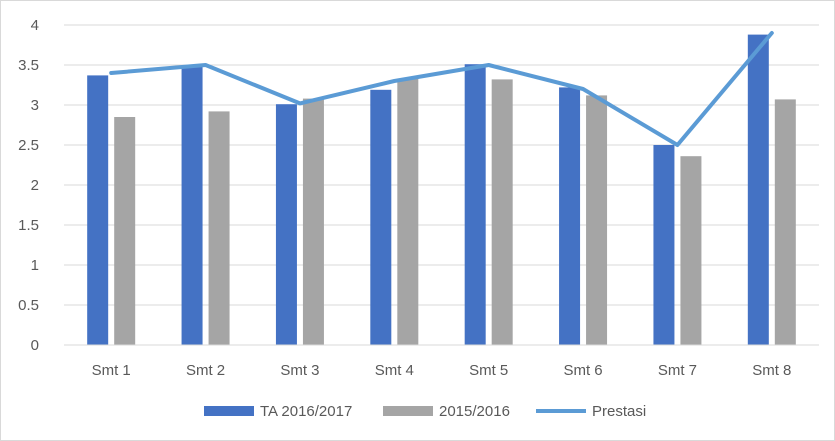  What do you see at coordinates (229, 411) in the screenshot?
I see `legend-swatch-ta-2016-2017` at bounding box center [229, 411].